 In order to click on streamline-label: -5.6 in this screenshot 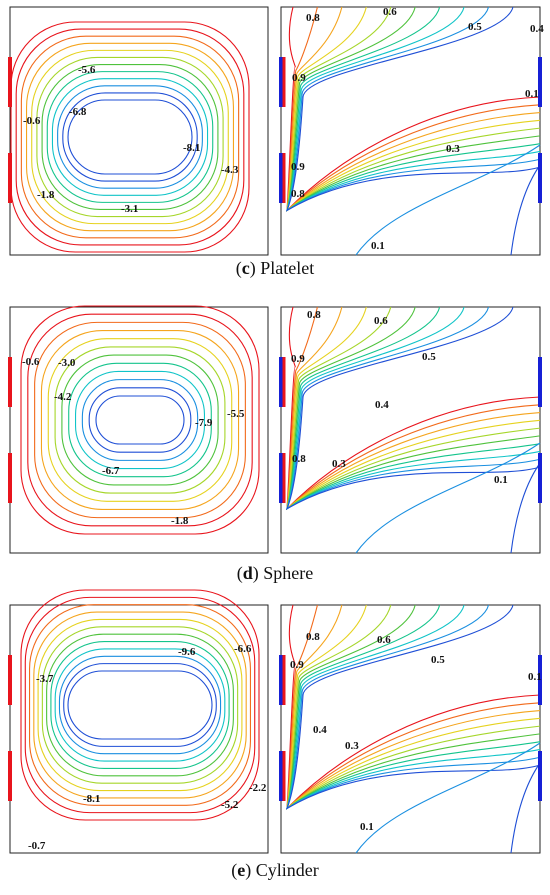, I will do `click(87, 70)`.